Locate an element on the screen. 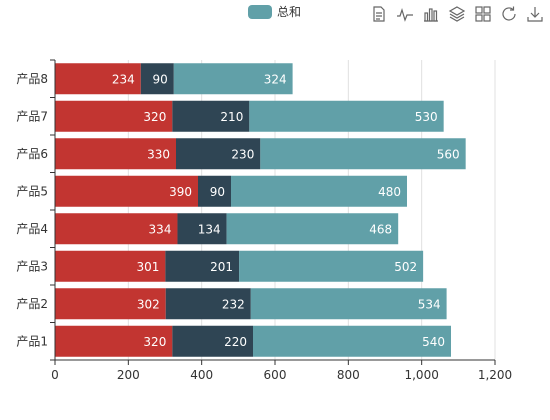  legend: 总和 is located at coordinates (274, 11).